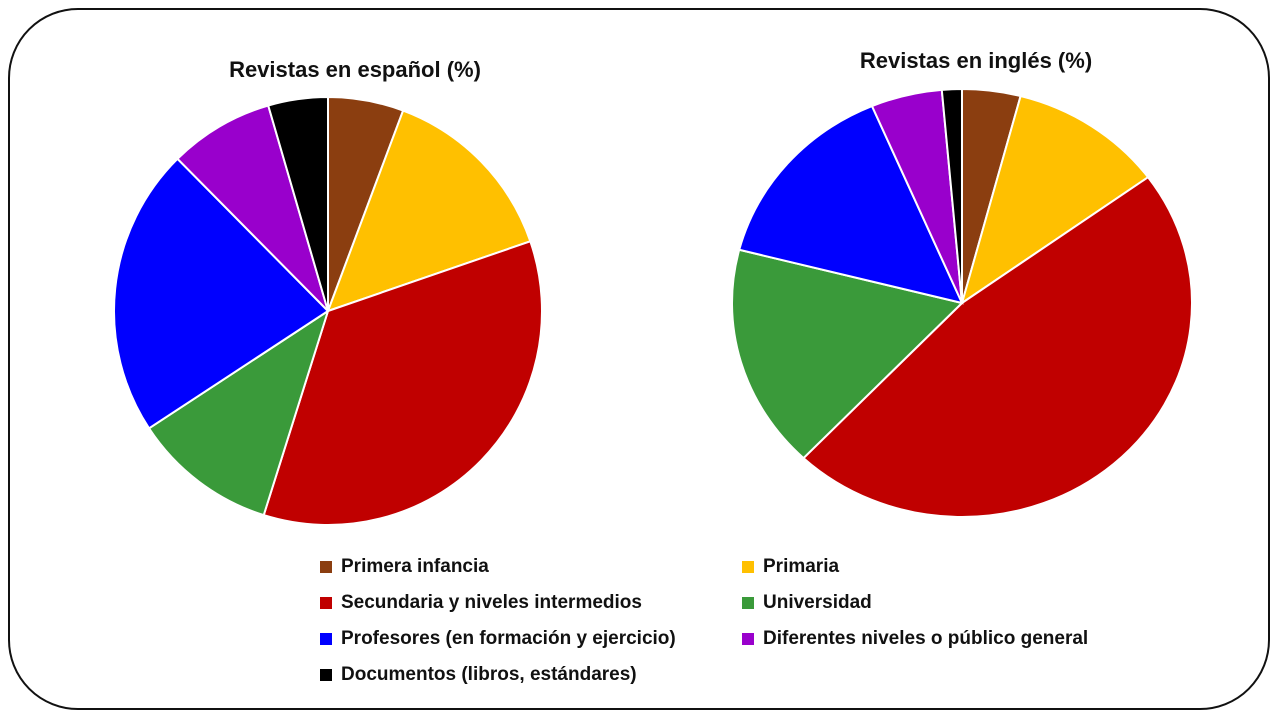 Image resolution: width=1280 pixels, height=720 pixels. I want to click on chart-title-english: Revistas en inglés (%), so click(976, 60).